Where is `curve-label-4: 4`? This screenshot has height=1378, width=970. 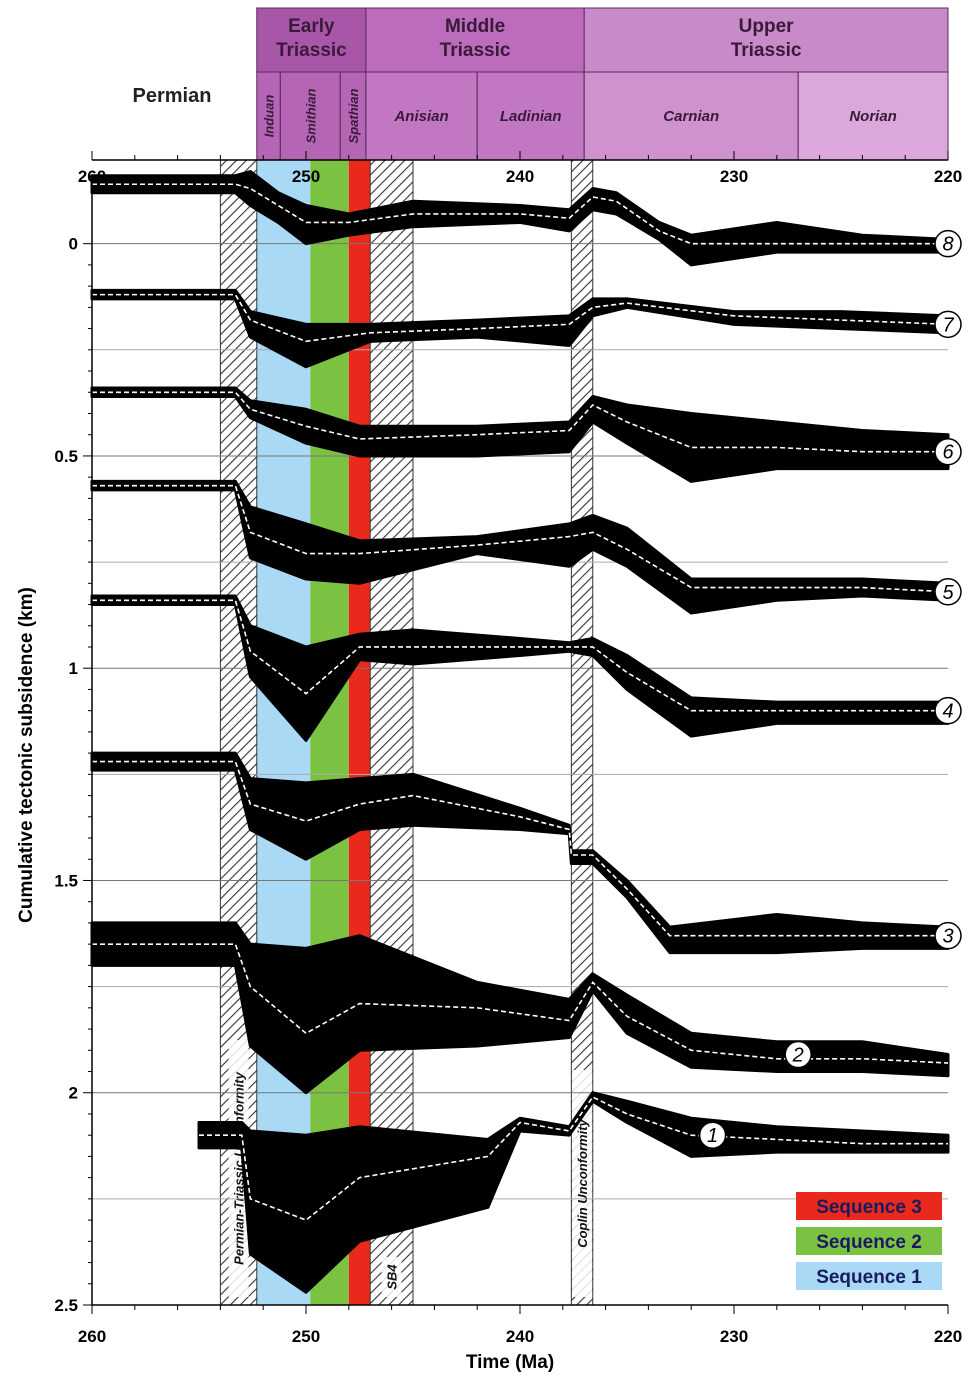
curve-label-4: 4 is located at coordinates (947, 712).